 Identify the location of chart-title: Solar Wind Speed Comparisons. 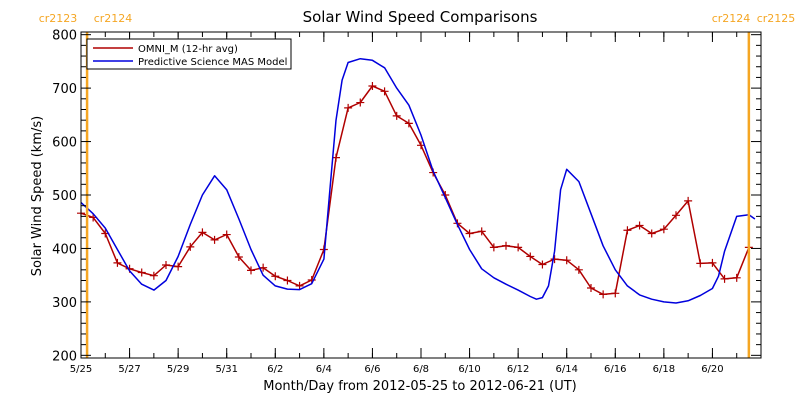
(420, 17).